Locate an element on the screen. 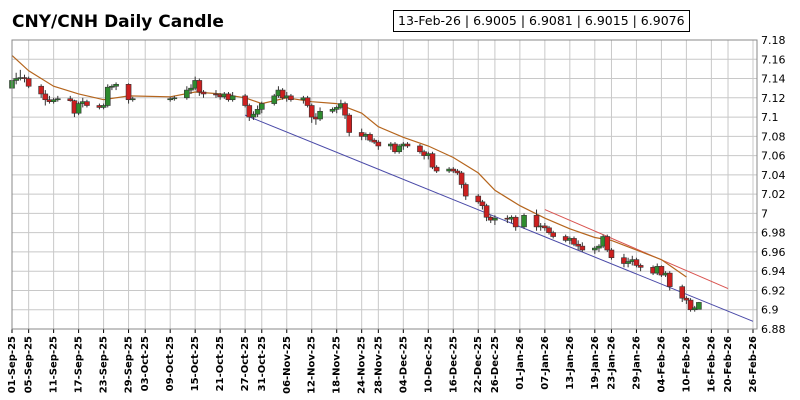  x-tick-label: 29-Sep-25 is located at coordinates (129, 364).